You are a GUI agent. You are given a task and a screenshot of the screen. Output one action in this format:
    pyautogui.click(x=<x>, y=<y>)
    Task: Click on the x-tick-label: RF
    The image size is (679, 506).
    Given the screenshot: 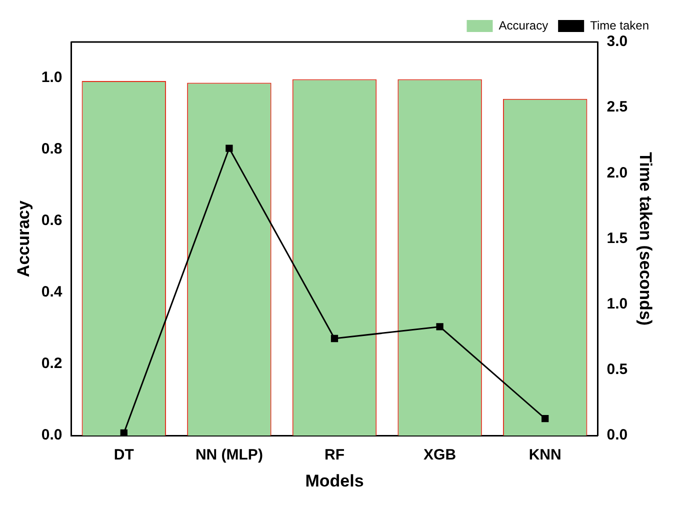 What is the action you would take?
    pyautogui.click(x=334, y=455)
    